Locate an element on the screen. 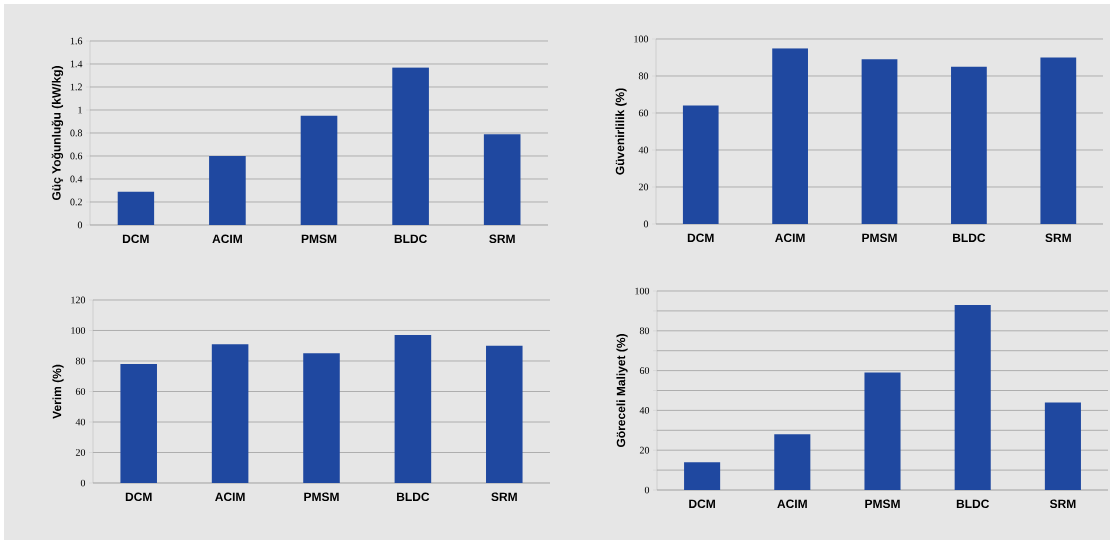 This screenshot has width=1114, height=544. y-tick-label: 0.8 is located at coordinates (76, 133).